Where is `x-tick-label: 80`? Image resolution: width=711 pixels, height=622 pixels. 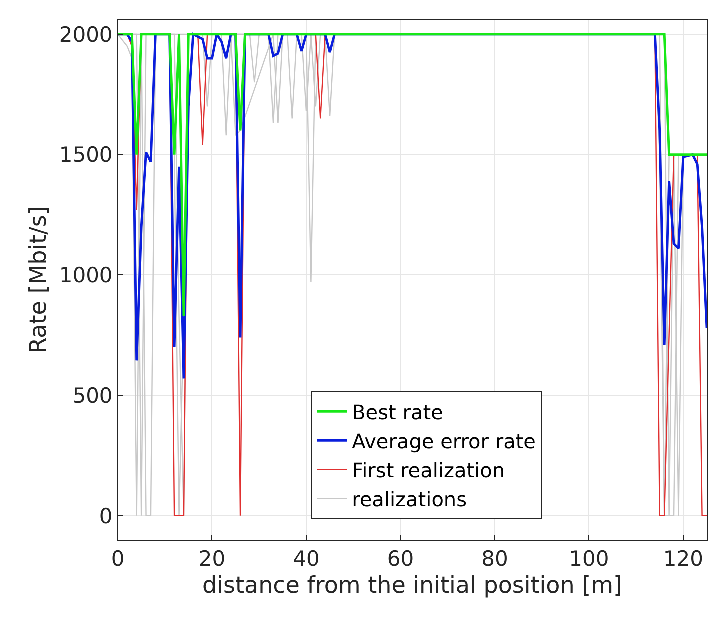
x-tick-label: 80 is located at coordinates (495, 559).